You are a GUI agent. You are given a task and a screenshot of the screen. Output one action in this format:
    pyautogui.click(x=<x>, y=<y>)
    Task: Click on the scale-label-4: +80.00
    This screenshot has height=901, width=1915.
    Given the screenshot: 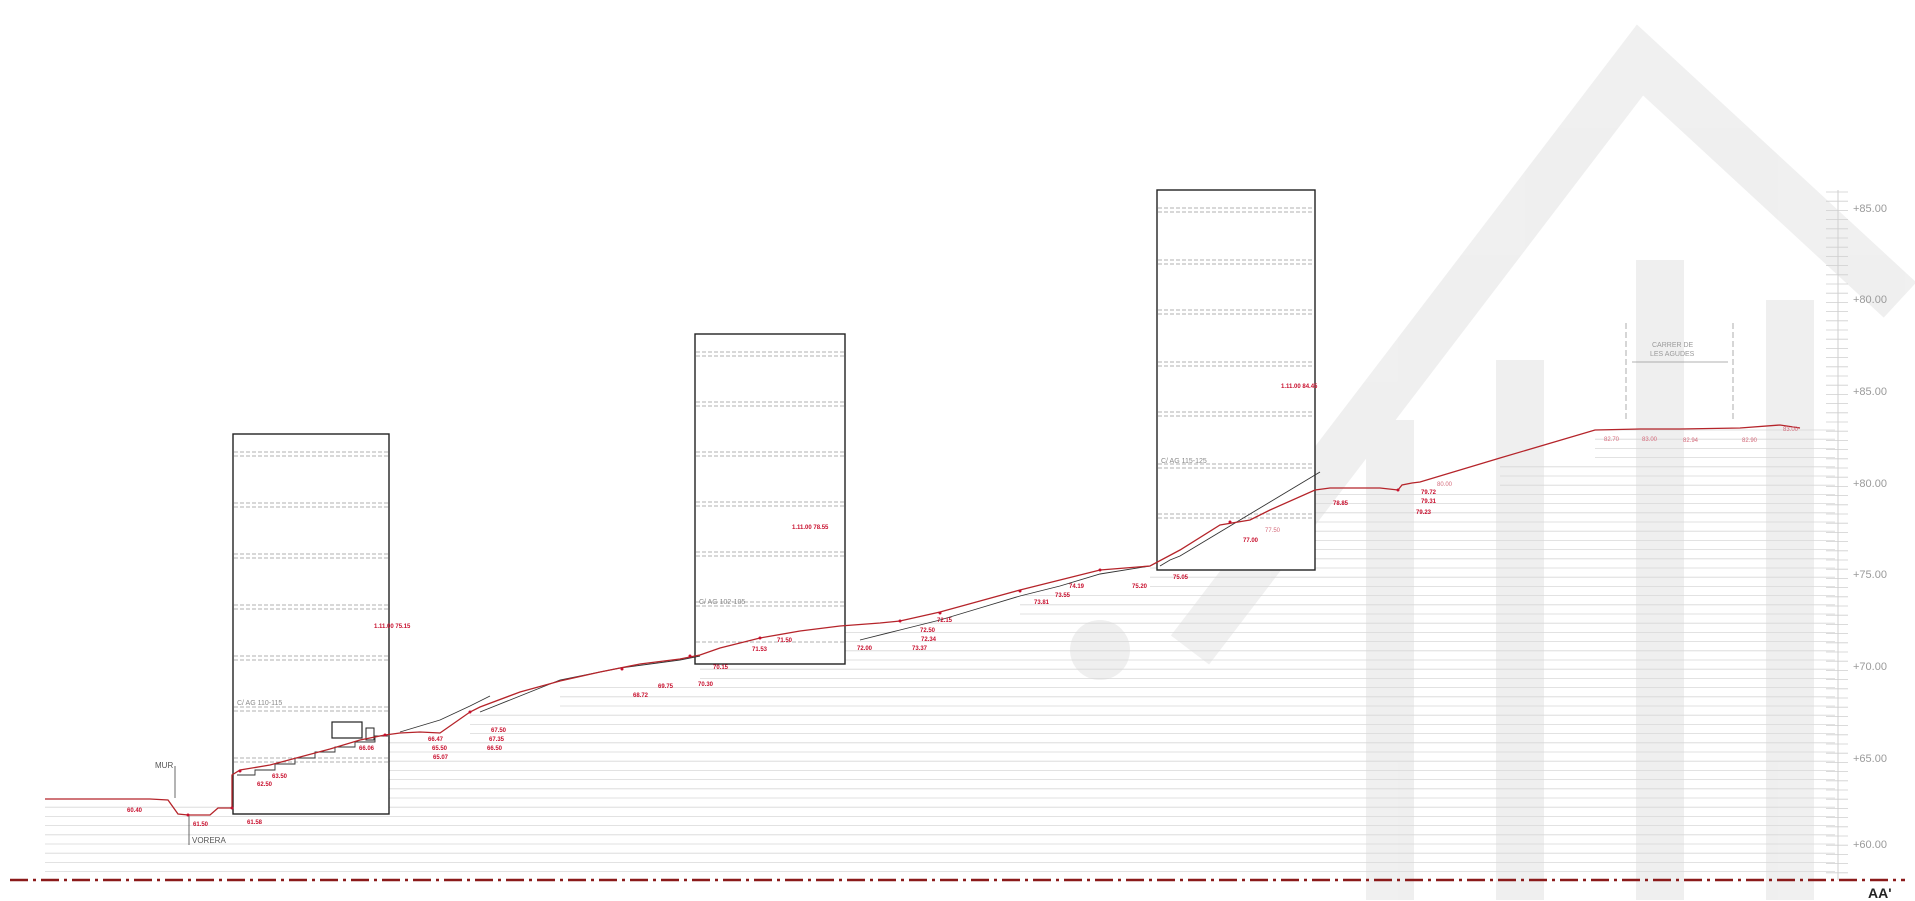 What is the action you would take?
    pyautogui.click(x=1870, y=484)
    